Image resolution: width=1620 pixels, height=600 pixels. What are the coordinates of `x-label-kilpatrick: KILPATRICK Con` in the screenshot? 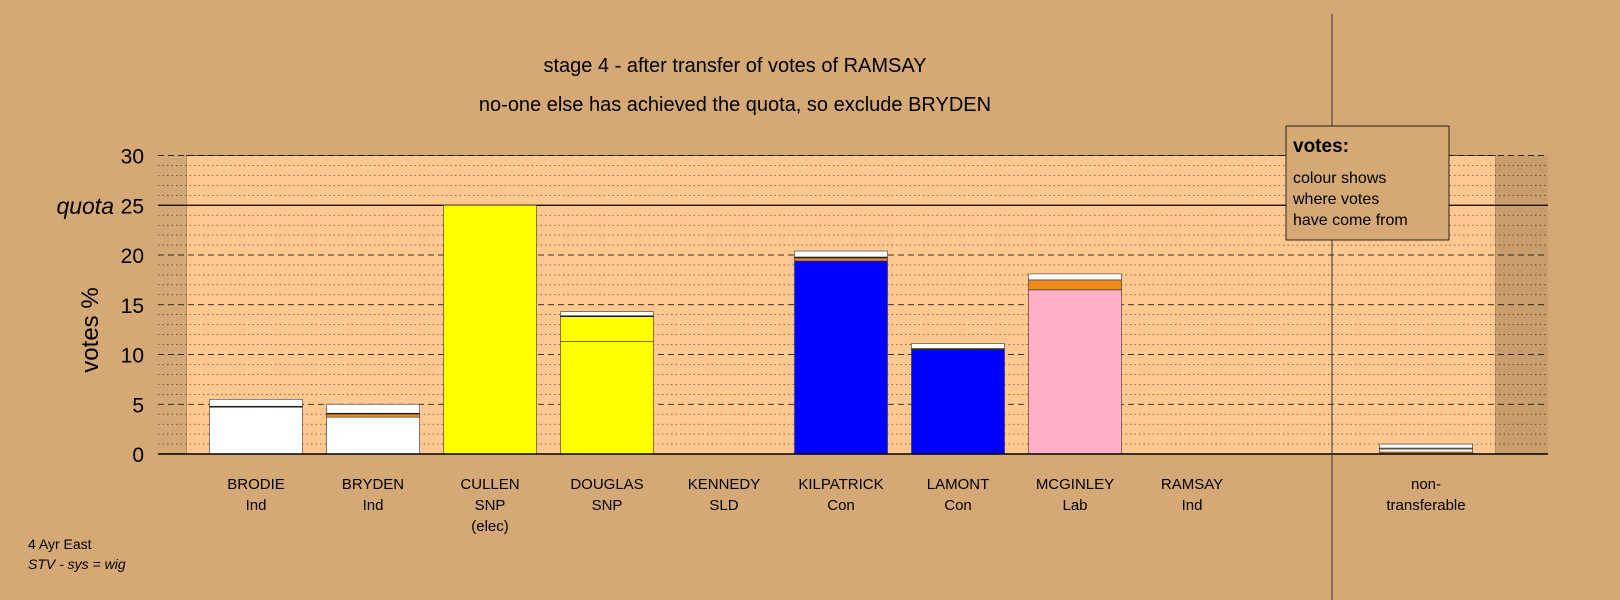 It's located at (840, 495).